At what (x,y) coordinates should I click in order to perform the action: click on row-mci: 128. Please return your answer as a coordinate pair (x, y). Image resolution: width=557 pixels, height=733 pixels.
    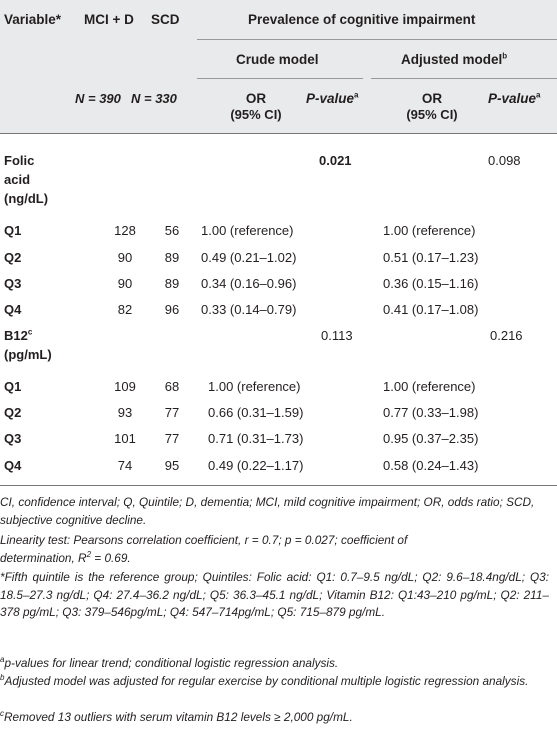
    Looking at the image, I should click on (125, 230).